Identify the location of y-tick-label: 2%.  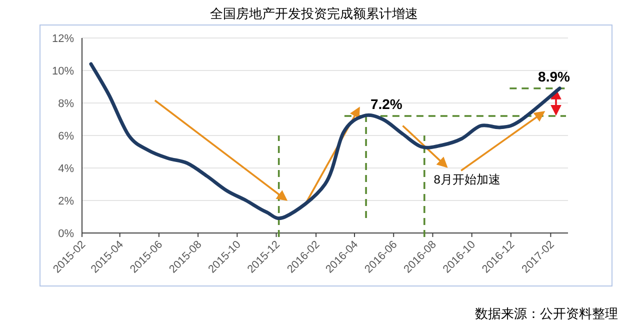
(66, 202).